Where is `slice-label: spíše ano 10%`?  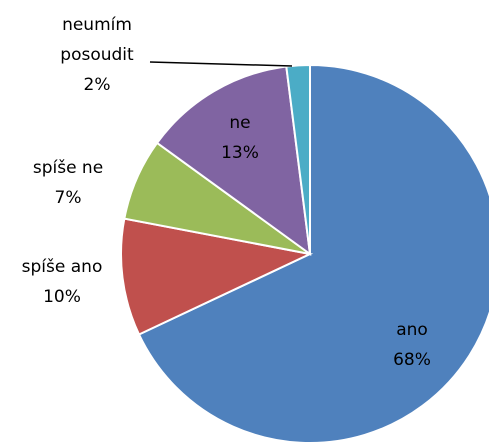
slice-label: spíše ano 10% is located at coordinates (62, 282).